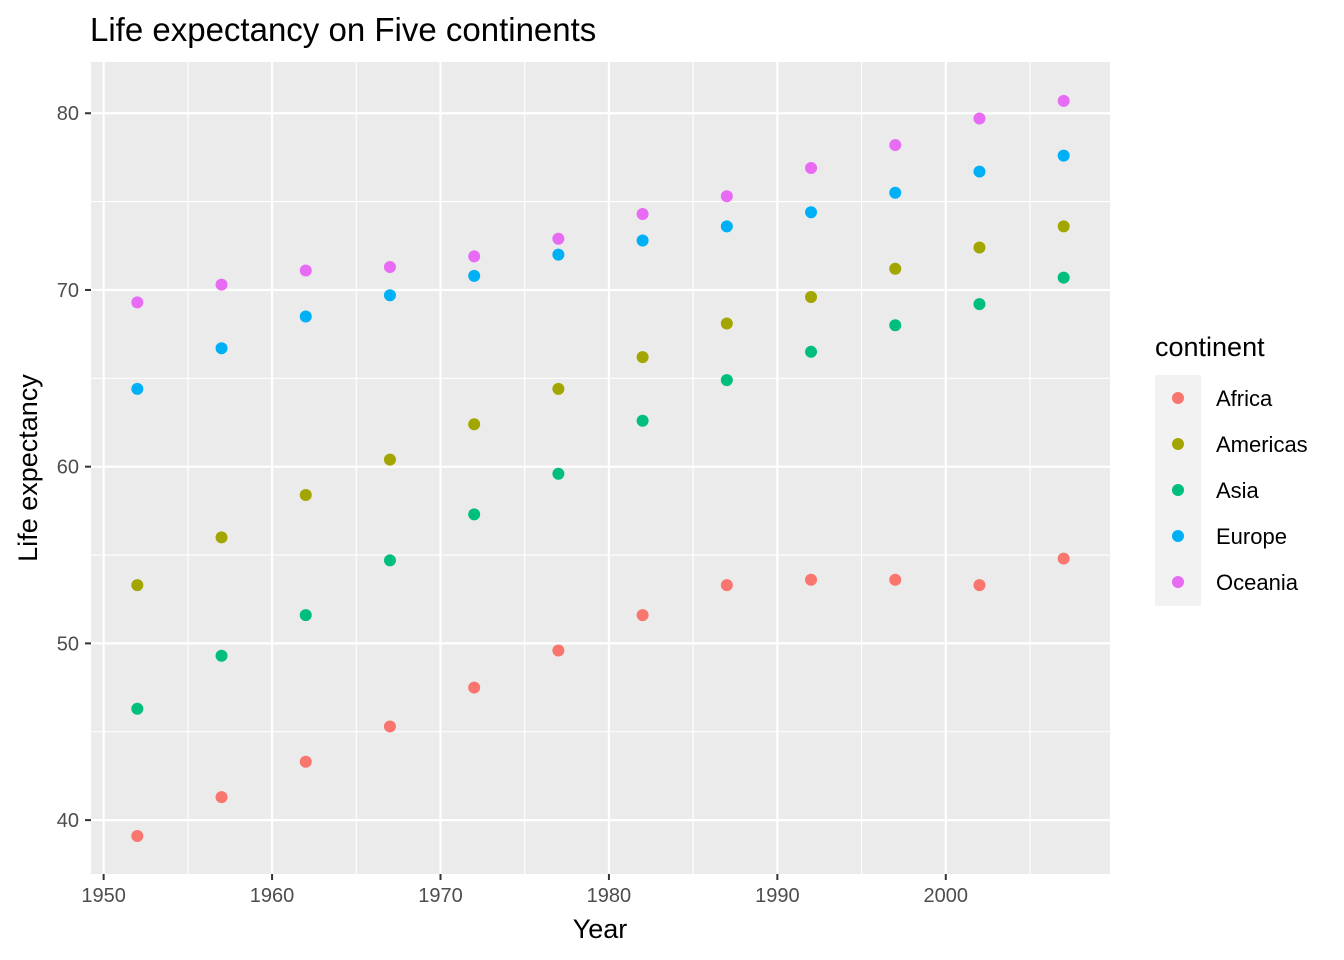 Image resolution: width=1344 pixels, height=960 pixels. What do you see at coordinates (68, 114) in the screenshot?
I see `y-tick-label: 80` at bounding box center [68, 114].